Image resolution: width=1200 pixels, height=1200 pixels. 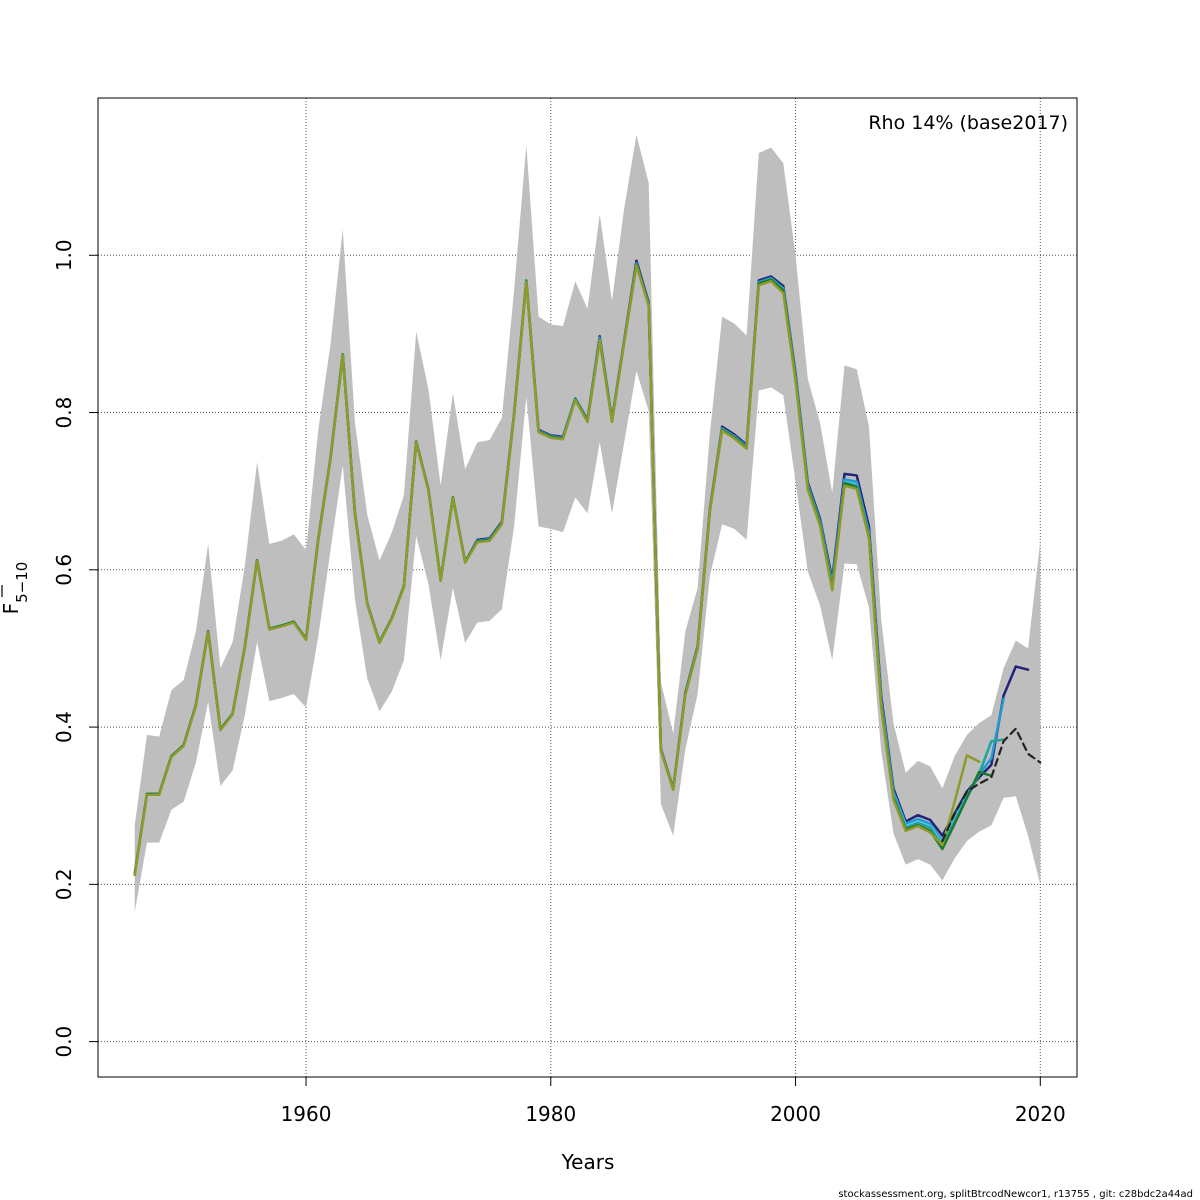 I want to click on svg-text: F5−10, so click(x=15, y=588).